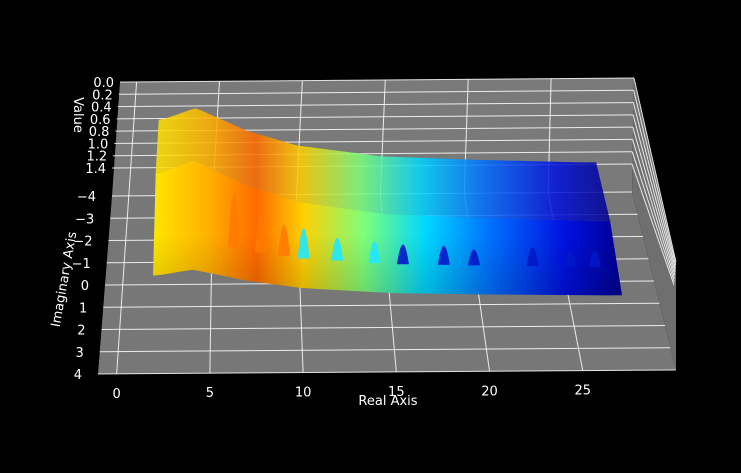  What do you see at coordinates (81, 264) in the screenshot?
I see `y-tick-label: −1` at bounding box center [81, 264].